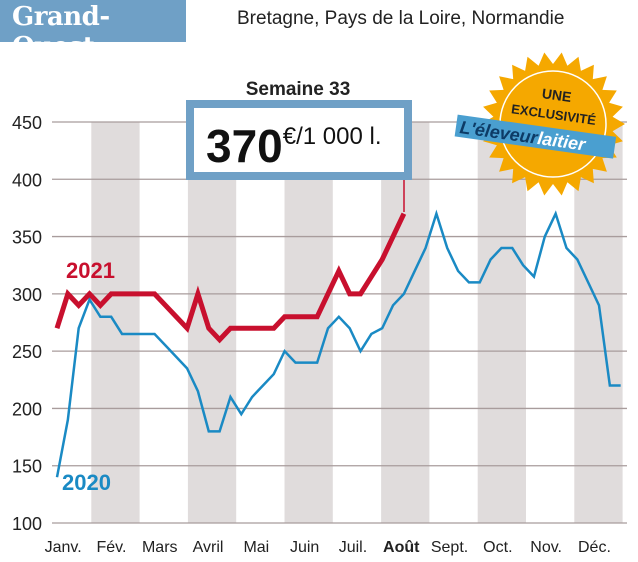 The image size is (638, 562). Describe the element at coordinates (160, 547) in the screenshot. I see `x-tick-label: Mars` at that location.